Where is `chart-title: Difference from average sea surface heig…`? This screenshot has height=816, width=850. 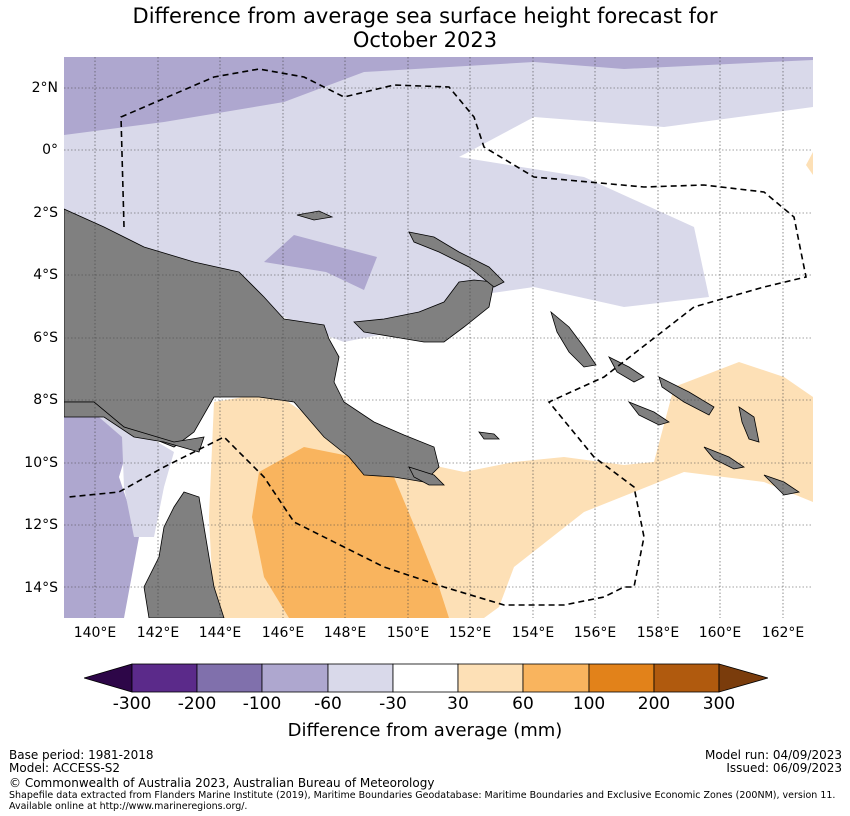
chart-title: Difference from average sea surface heig… is located at coordinates (425, 28).